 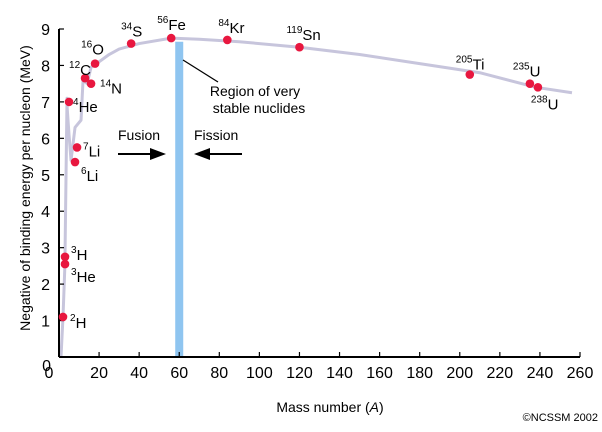 What do you see at coordinates (45, 176) in the screenshot?
I see `y-tick-label: 5` at bounding box center [45, 176].